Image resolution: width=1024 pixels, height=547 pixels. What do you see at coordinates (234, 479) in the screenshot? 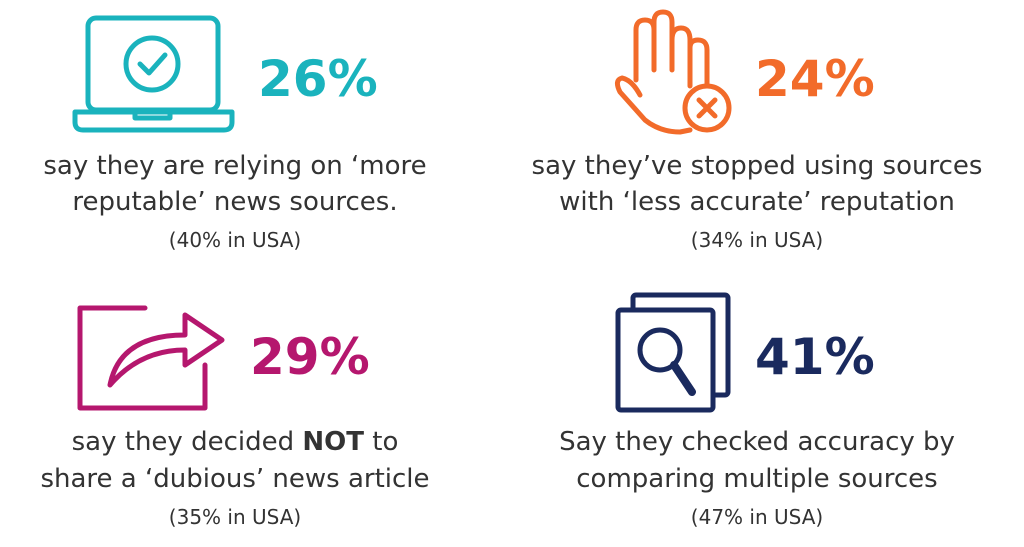
I see `description-line: share a ‘dubious’ news article` at bounding box center [234, 479].